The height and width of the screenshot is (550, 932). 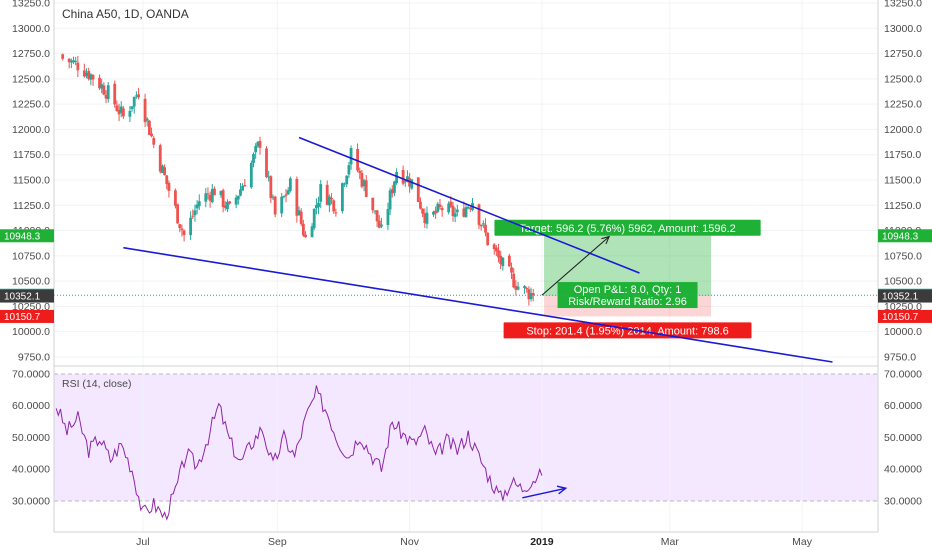 What do you see at coordinates (903, 5) in the screenshot?
I see `price-tick-right: 13250.0` at bounding box center [903, 5].